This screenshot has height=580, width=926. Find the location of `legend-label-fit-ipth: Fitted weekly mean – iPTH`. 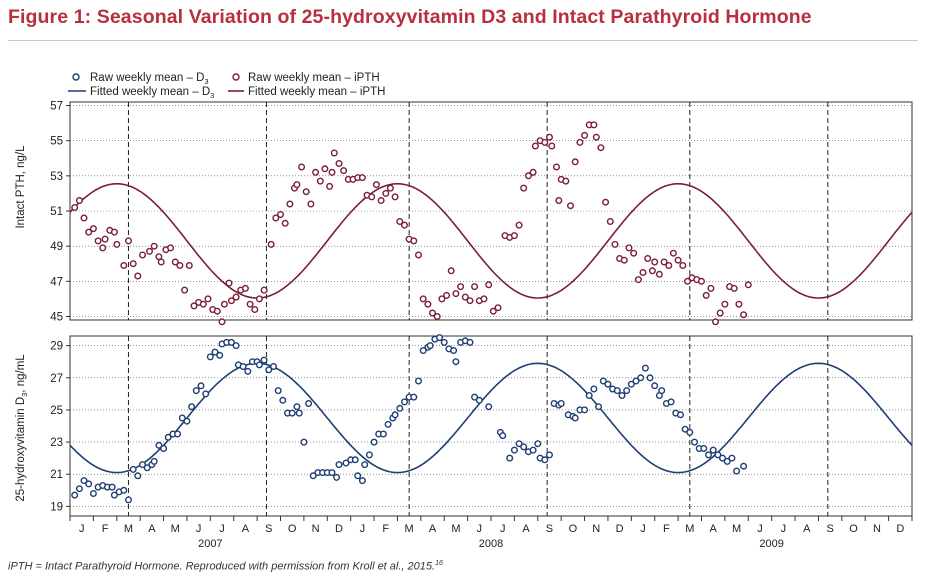

legend-label-fit-ipth: Fitted weekly mean – iPTH is located at coordinates (316, 92).